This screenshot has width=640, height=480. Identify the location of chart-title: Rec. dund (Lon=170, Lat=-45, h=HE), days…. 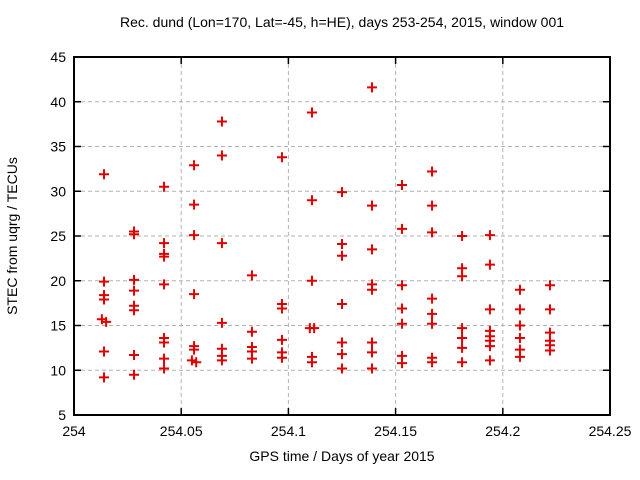
(342, 22).